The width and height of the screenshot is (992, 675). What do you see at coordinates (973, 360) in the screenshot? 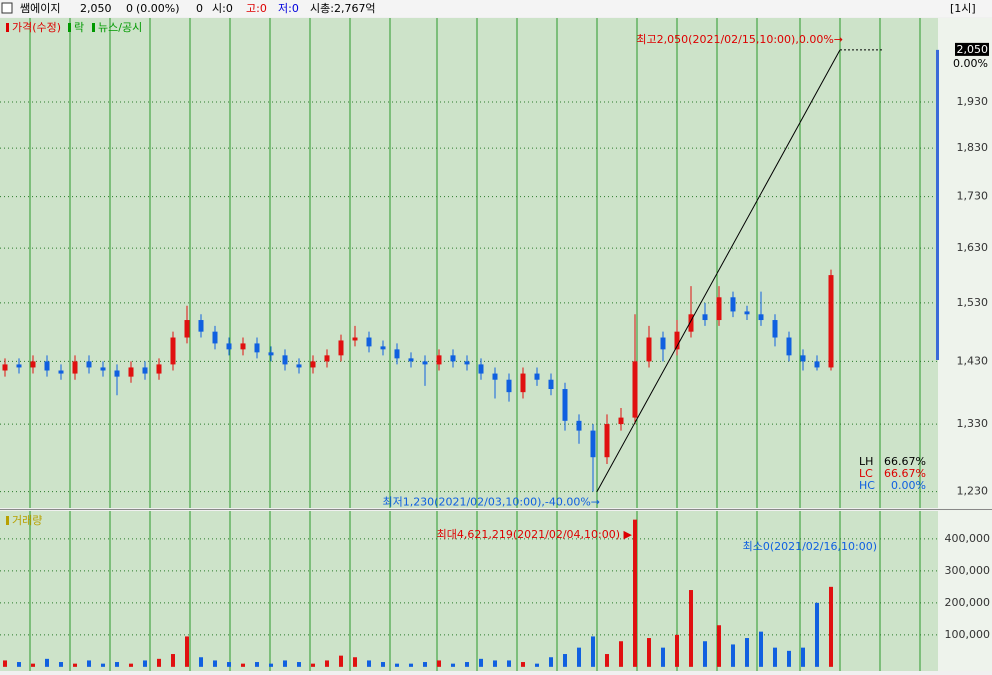
I see `y-tick-label: 1,430` at bounding box center [973, 360].